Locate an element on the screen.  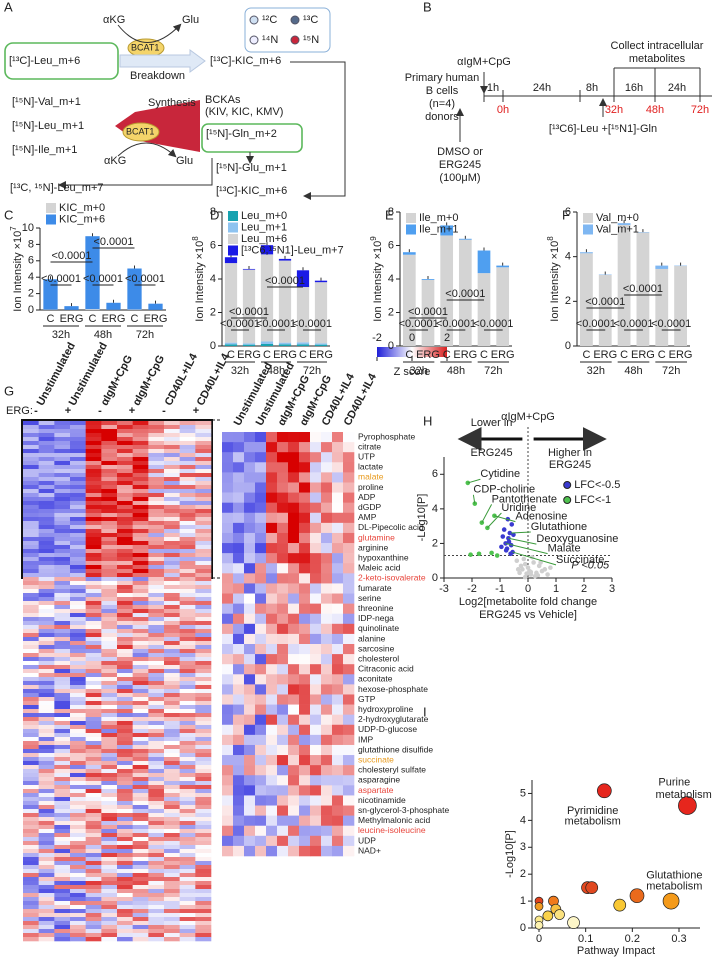
p-value: <0.0001 is located at coordinates (671, 324).